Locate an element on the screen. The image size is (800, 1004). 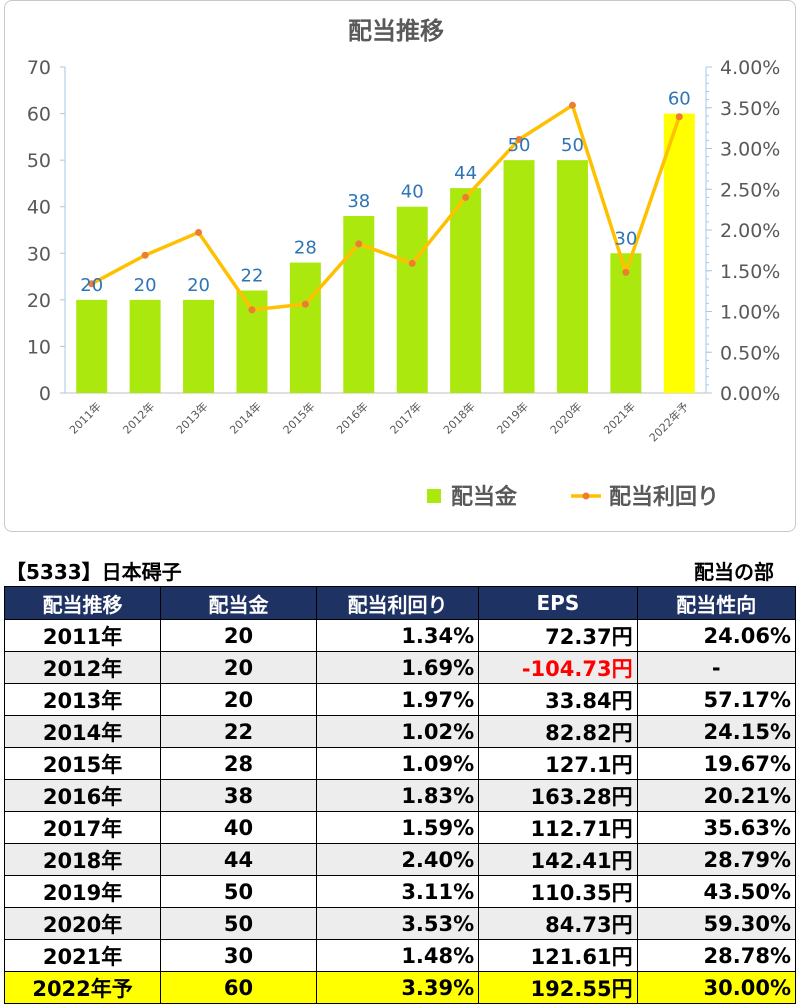
cell-yield: 3.39% is located at coordinates (397, 987).